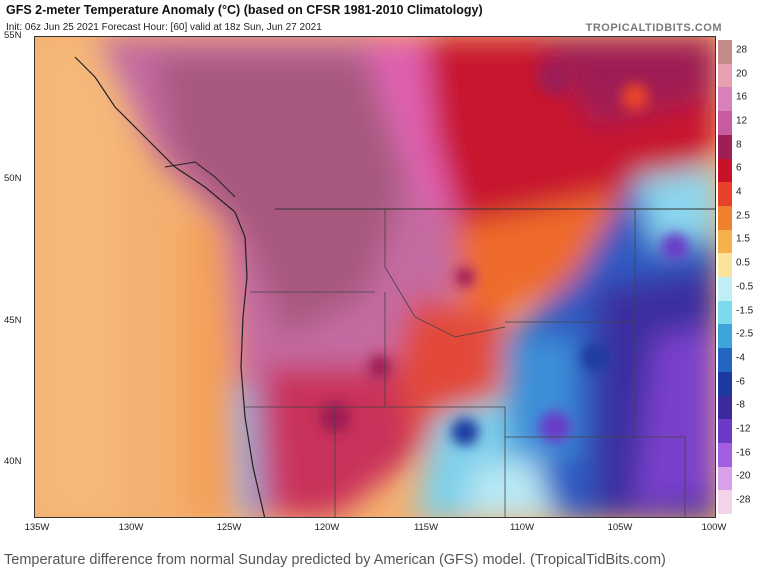  What do you see at coordinates (714, 527) in the screenshot?
I see `lon-label-100w: 100W` at bounding box center [714, 527].